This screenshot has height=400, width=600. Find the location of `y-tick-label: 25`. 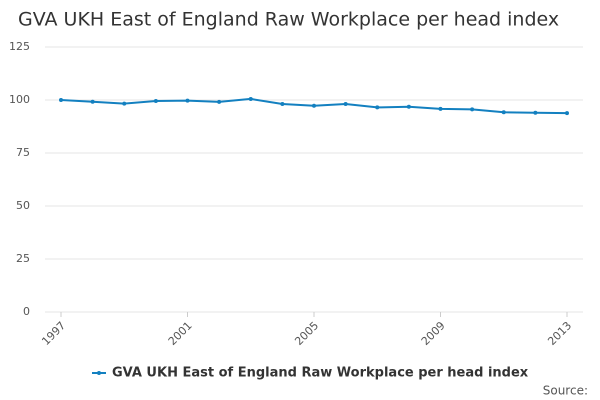

y-tick-label: 25 is located at coordinates (23, 258).